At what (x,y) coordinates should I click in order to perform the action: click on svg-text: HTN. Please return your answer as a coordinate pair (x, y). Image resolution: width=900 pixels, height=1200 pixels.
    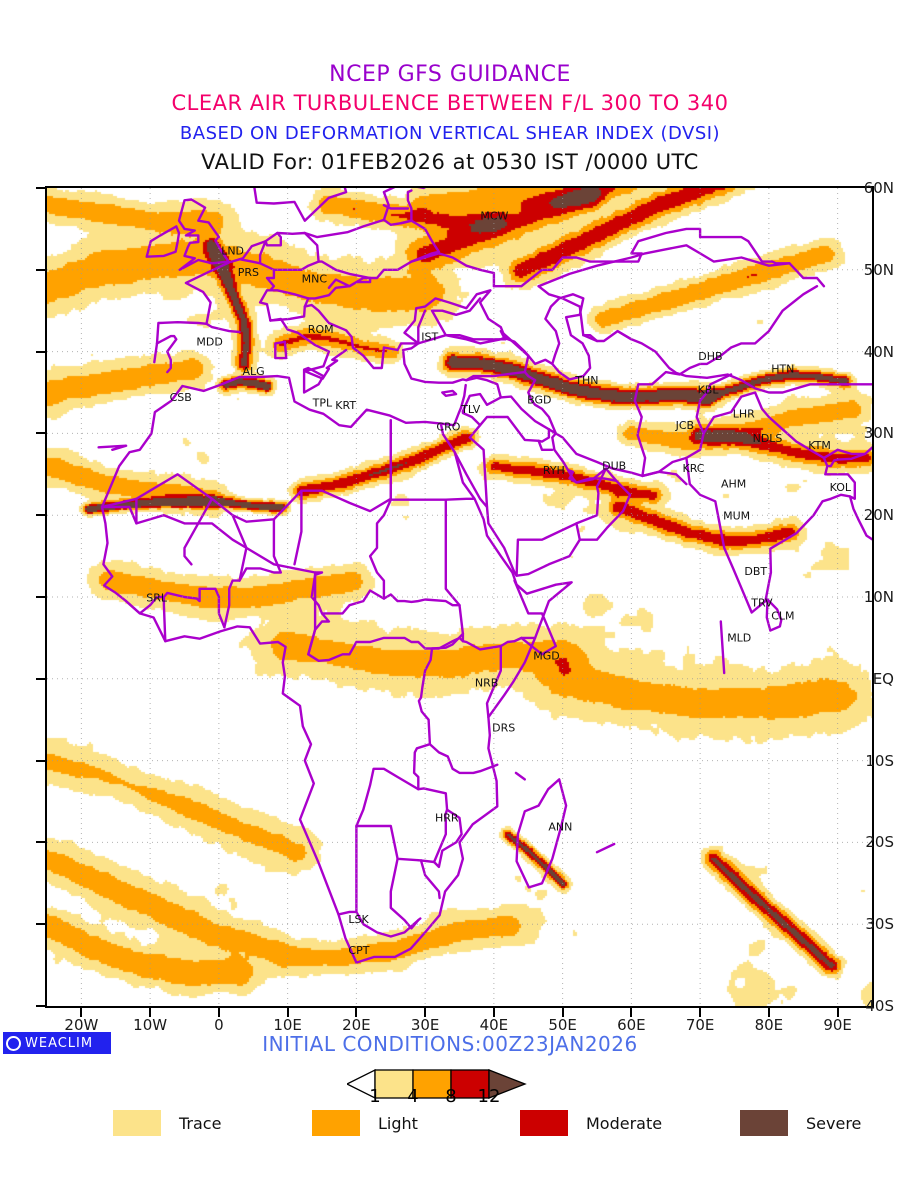
    Looking at the image, I should click on (782, 368).